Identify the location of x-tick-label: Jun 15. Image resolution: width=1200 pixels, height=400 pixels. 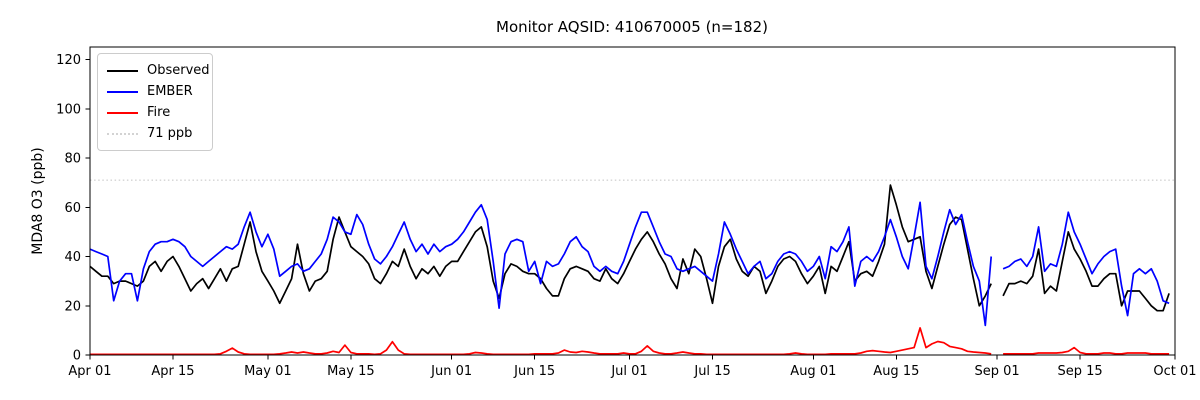
(534, 371).